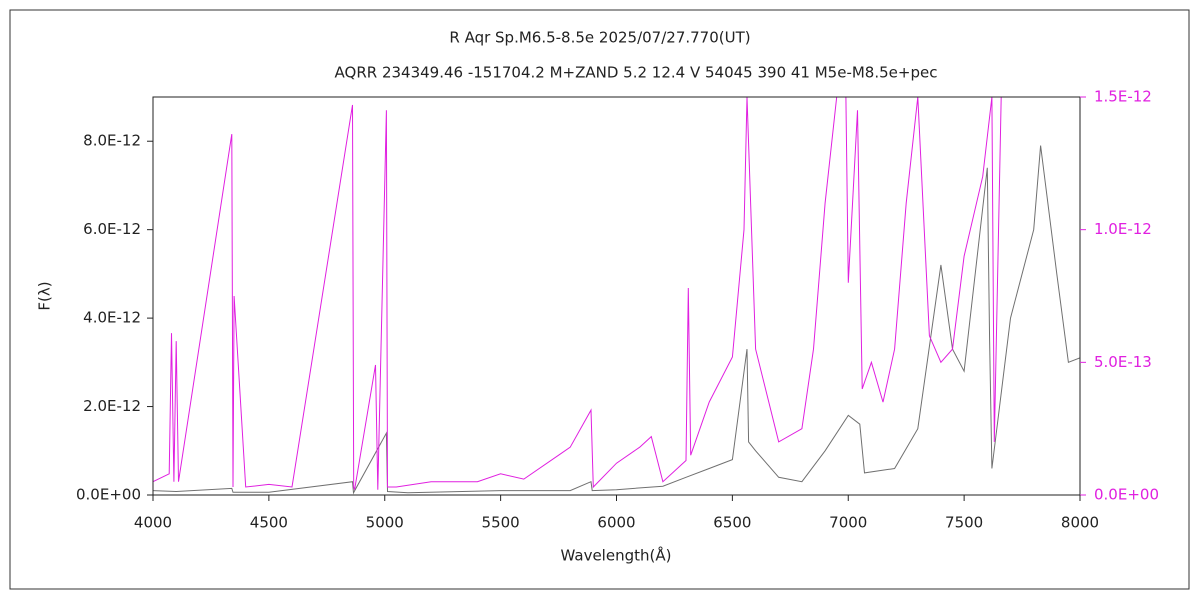  What do you see at coordinates (112, 318) in the screenshot?
I see `y-tick-label: 4.0E-12` at bounding box center [112, 318].